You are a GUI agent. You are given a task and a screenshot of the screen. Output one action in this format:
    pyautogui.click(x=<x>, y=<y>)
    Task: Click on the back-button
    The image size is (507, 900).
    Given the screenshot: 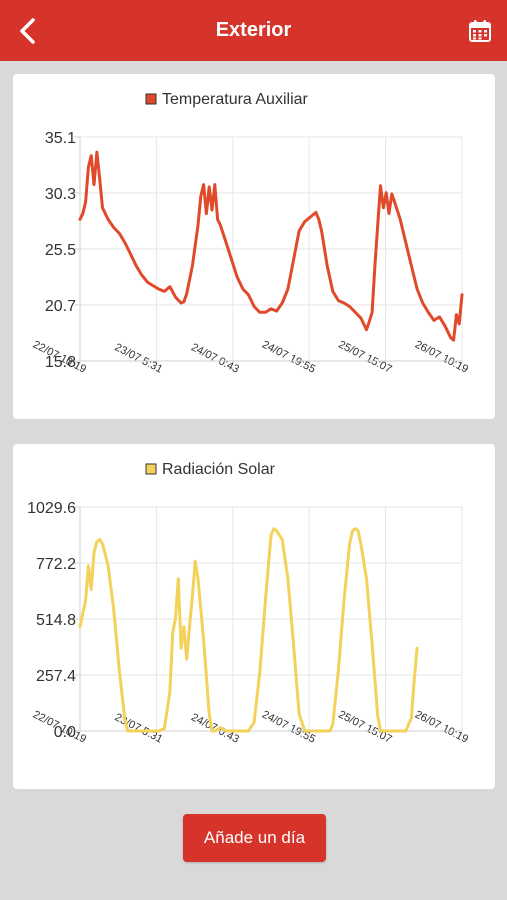 What is the action you would take?
    pyautogui.click(x=29, y=31)
    